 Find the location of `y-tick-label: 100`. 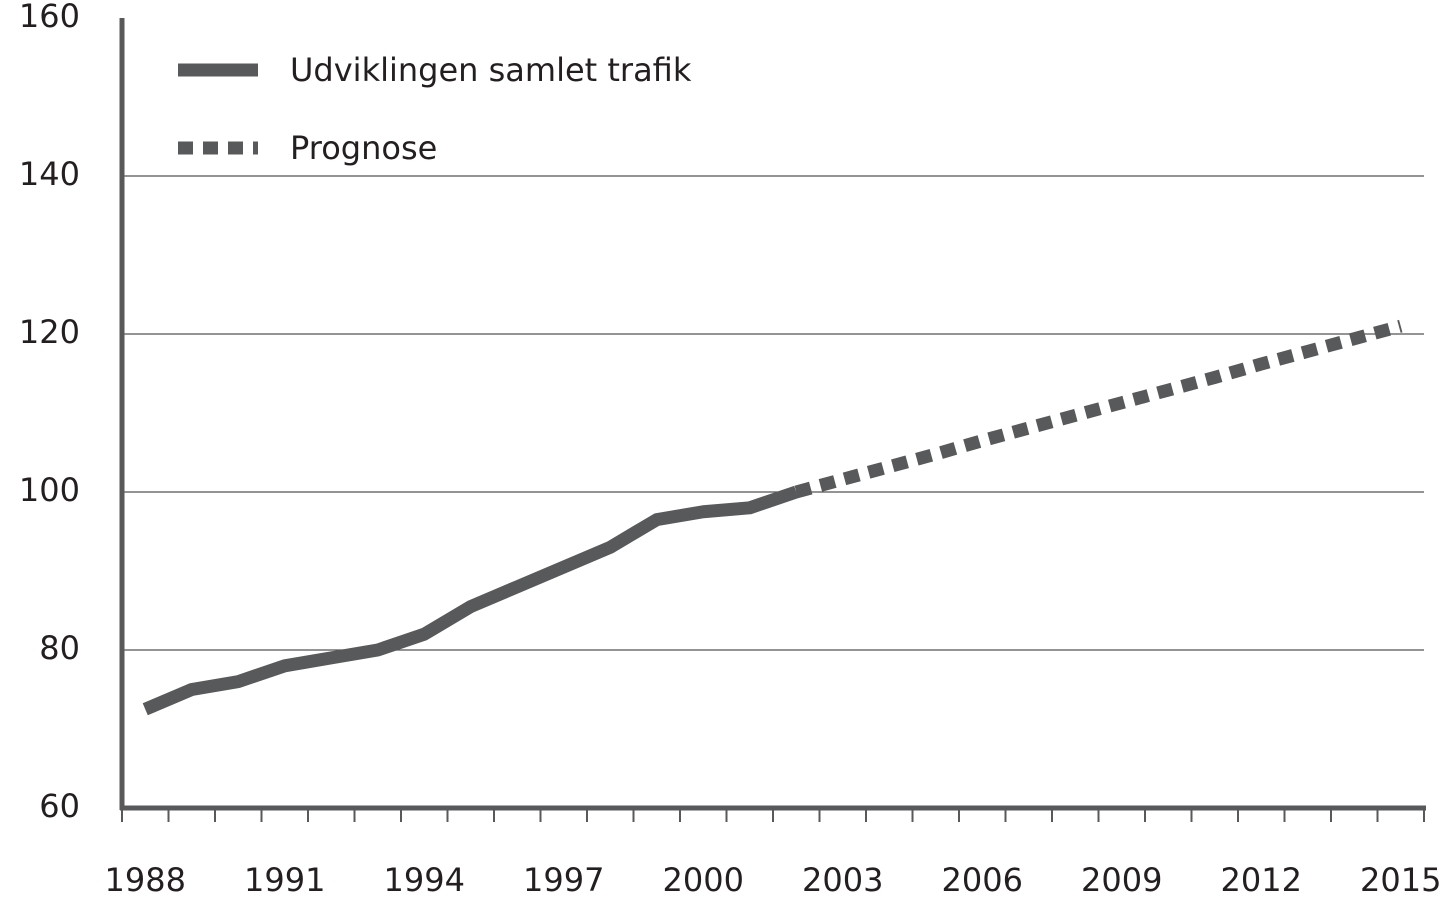

y-tick-label: 100 is located at coordinates (49, 490).